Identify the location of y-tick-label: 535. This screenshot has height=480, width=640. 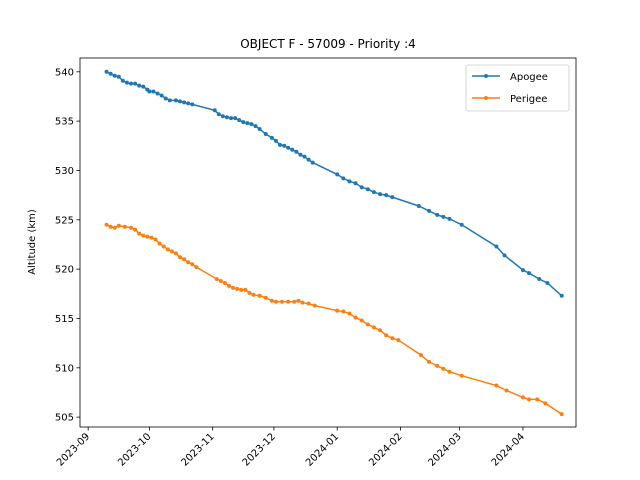
(64, 122).